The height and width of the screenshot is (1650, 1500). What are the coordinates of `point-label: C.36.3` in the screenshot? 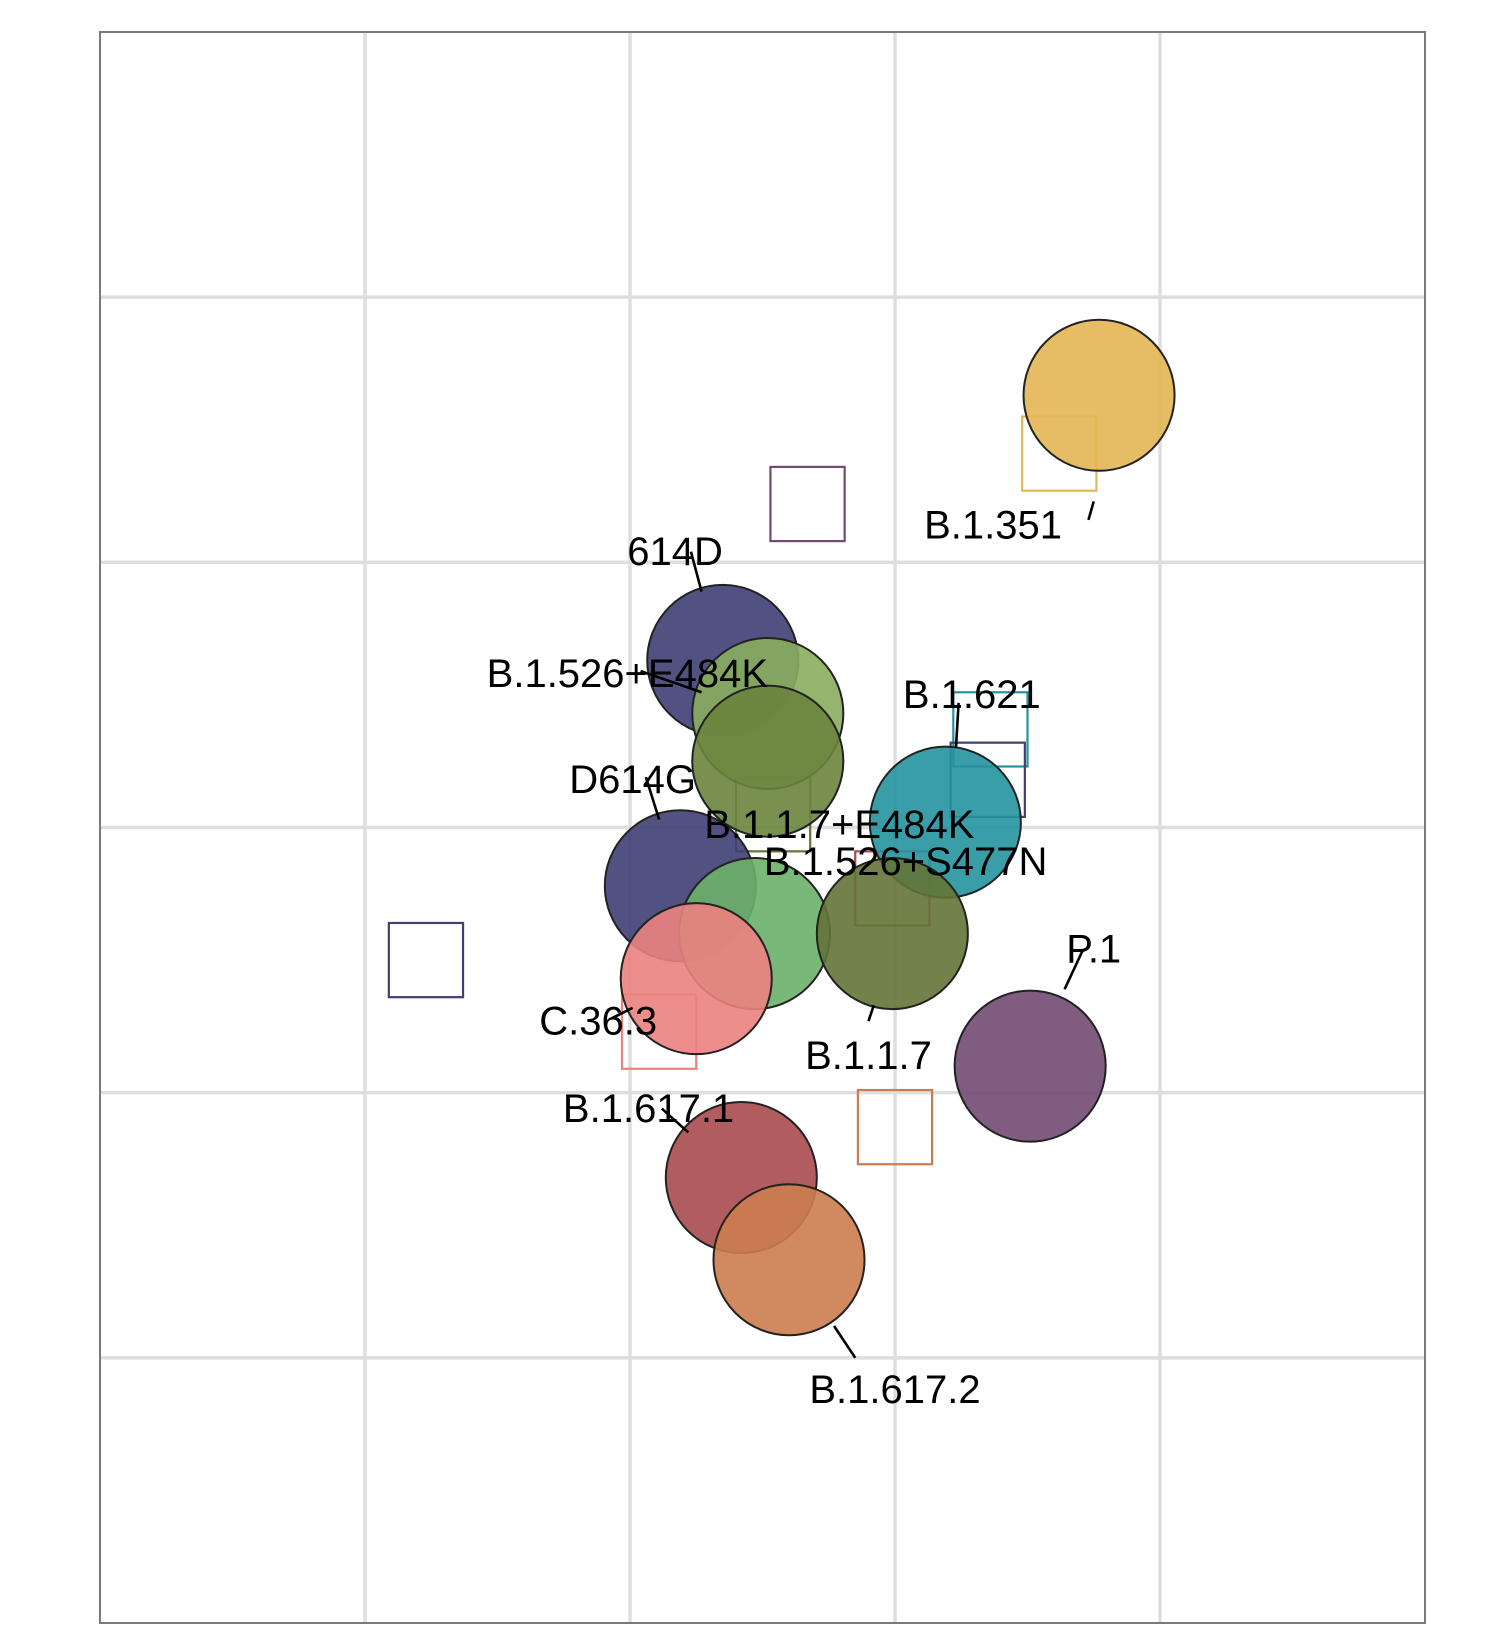 It's located at (598, 1021).